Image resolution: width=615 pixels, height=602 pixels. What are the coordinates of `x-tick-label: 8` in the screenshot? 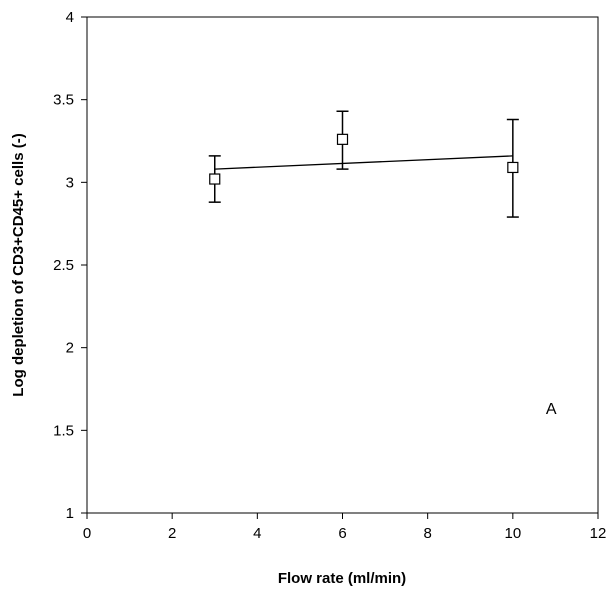 It's located at (427, 533).